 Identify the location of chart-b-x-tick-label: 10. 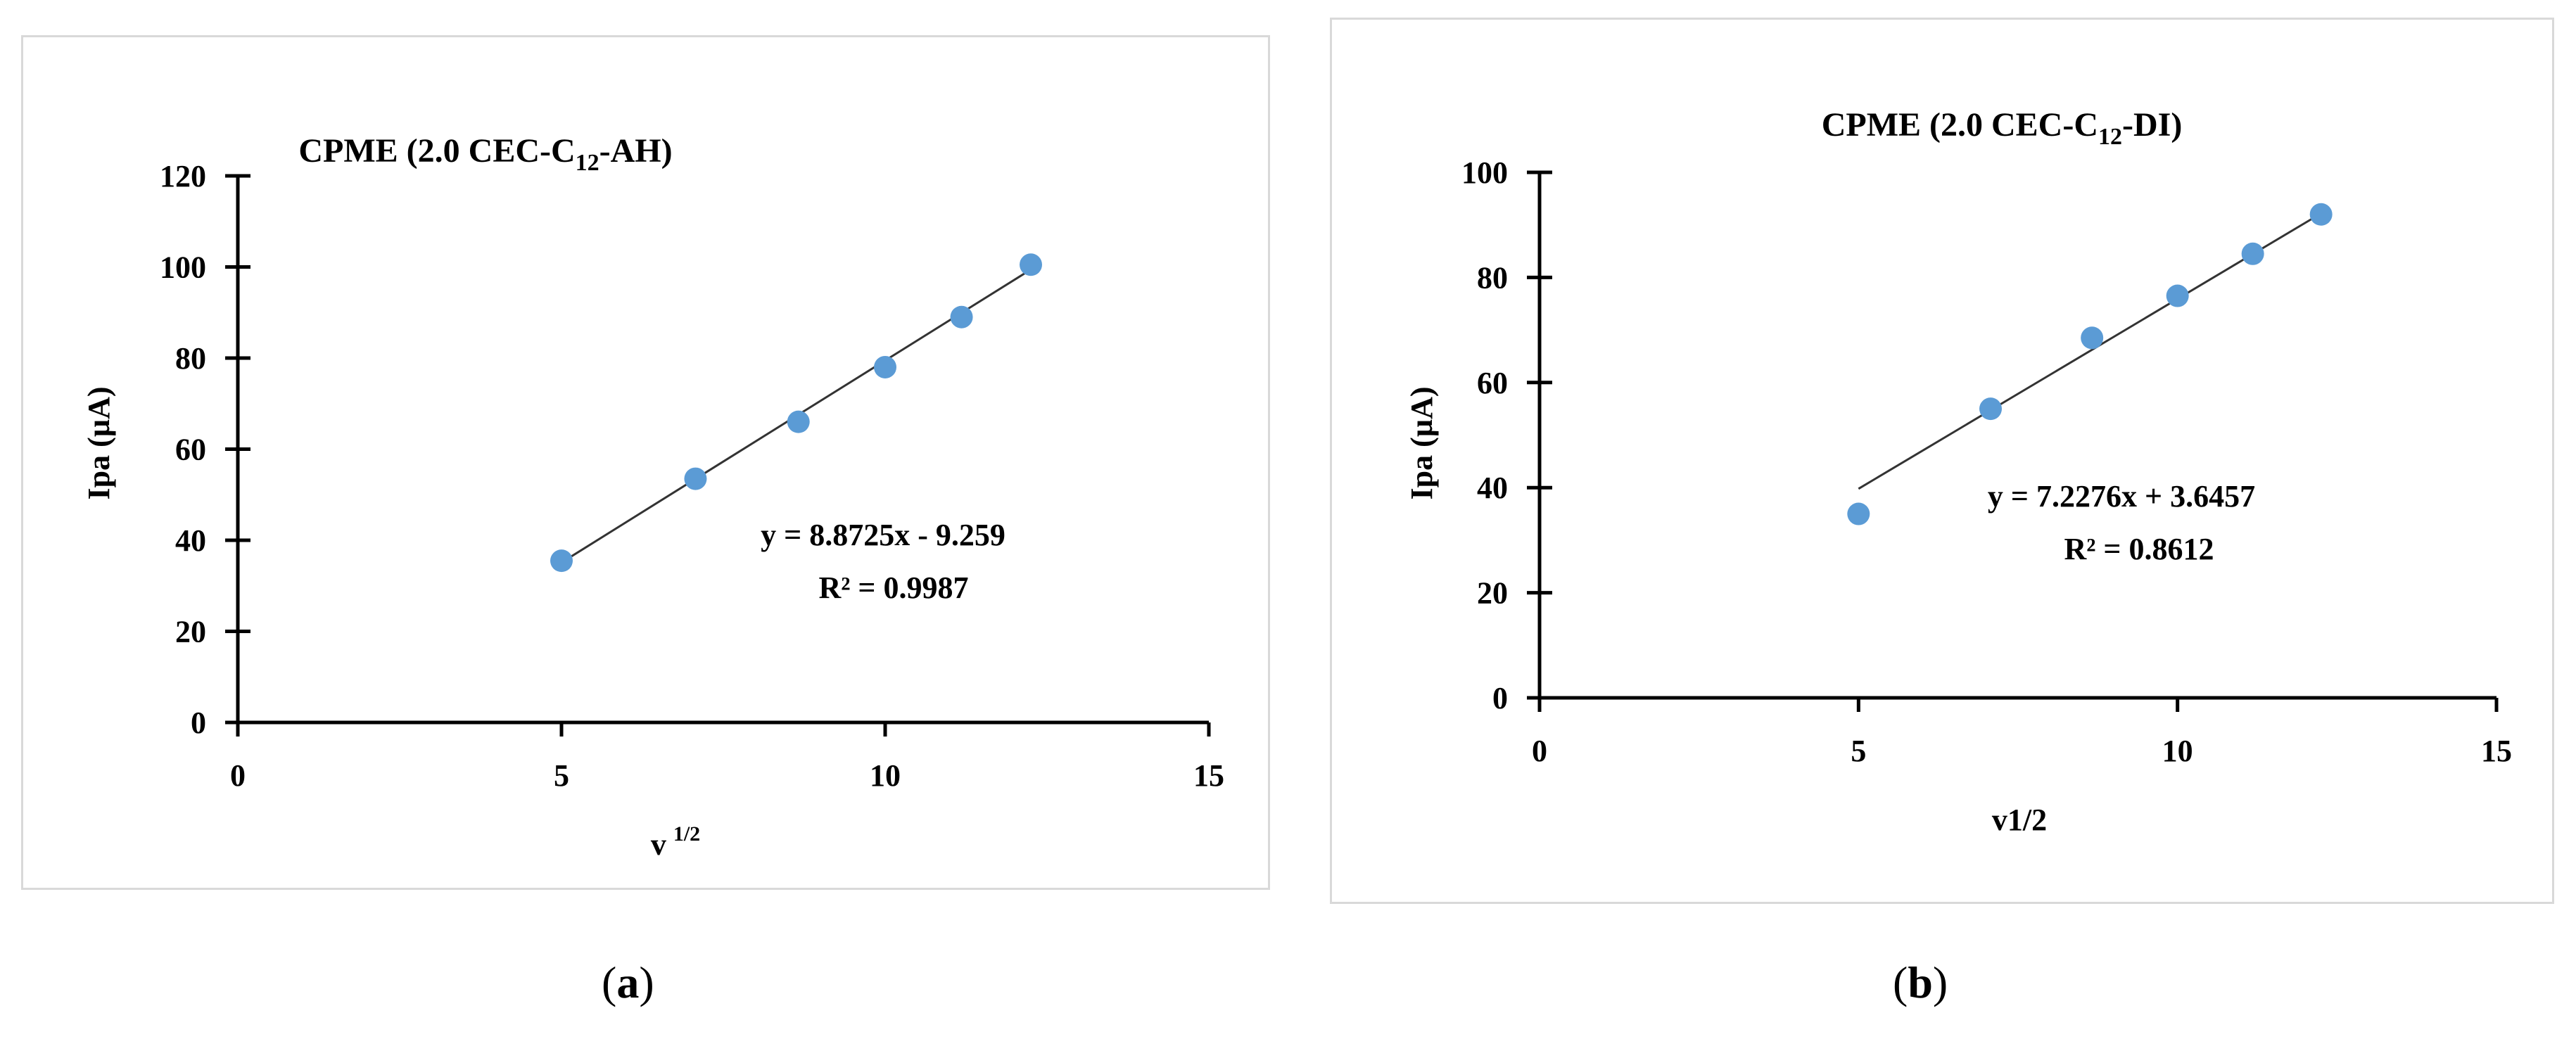
(2177, 751).